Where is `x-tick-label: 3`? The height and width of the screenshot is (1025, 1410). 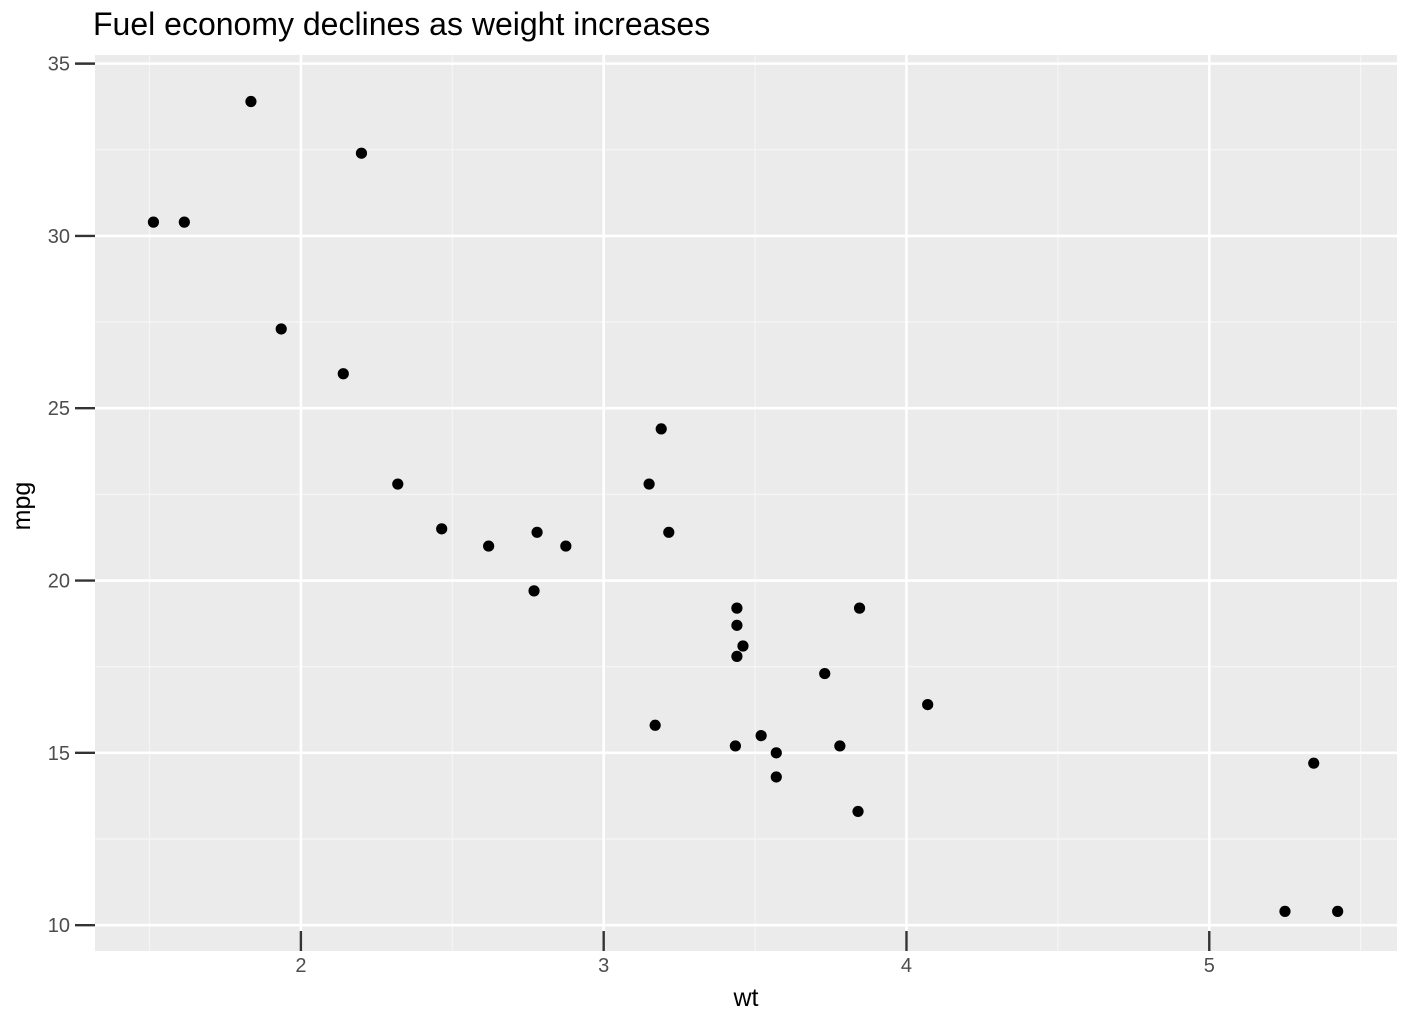
x-tick-label: 3 is located at coordinates (603, 966).